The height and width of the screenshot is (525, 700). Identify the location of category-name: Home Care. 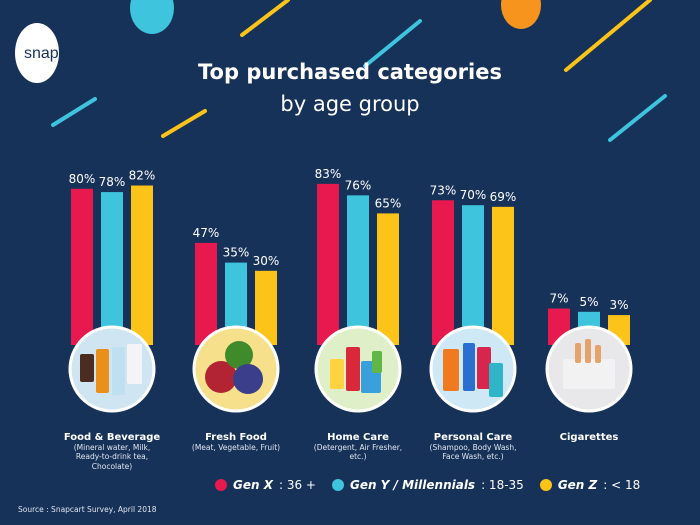
(358, 437).